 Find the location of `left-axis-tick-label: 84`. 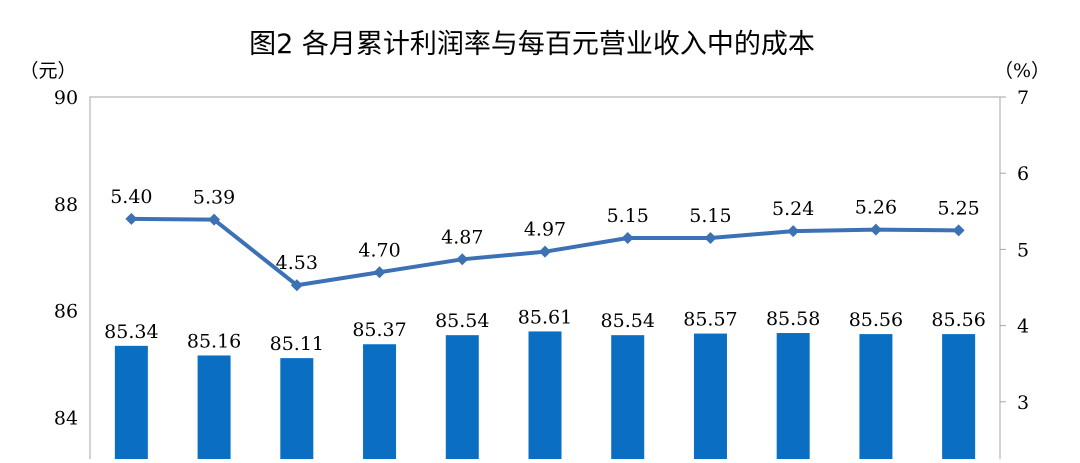

left-axis-tick-label: 84 is located at coordinates (66, 418).